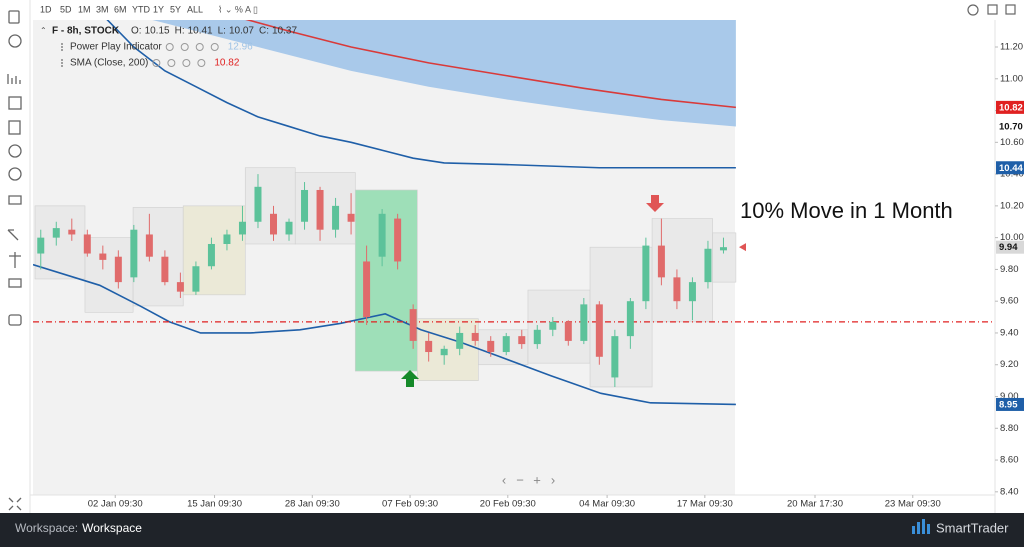 This screenshot has height=547, width=1024. Describe the element at coordinates (214, 504) in the screenshot. I see `x-tick-label: 15 Jan 09:30` at that location.